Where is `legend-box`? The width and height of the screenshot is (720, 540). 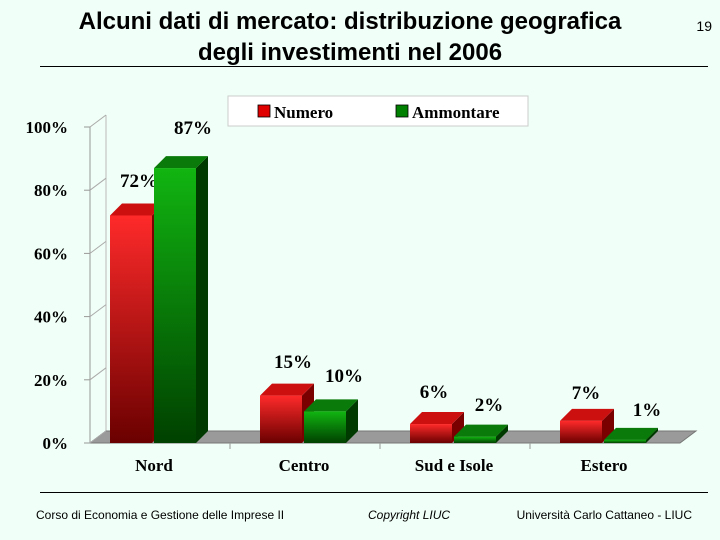
legend-box is located at coordinates (378, 111).